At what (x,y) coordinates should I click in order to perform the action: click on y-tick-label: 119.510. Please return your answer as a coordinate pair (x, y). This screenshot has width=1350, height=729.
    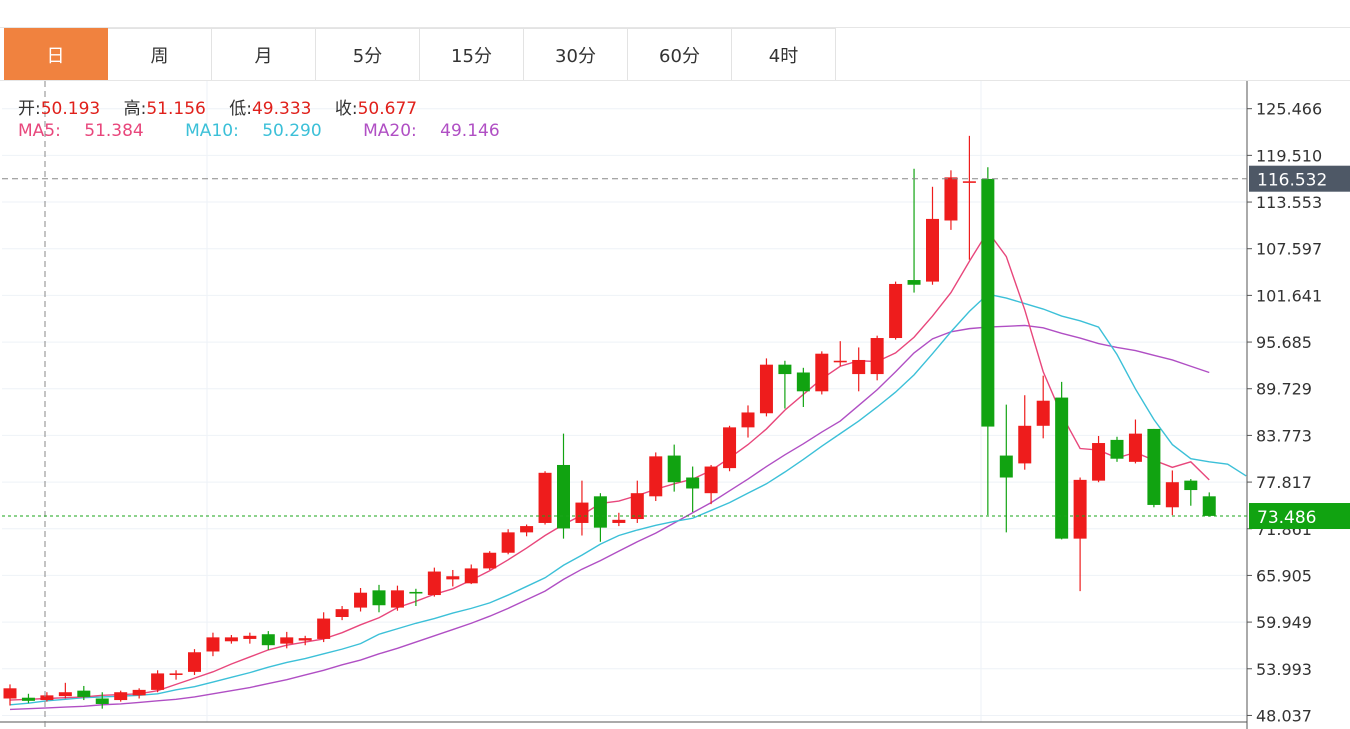
    Looking at the image, I should click on (1289, 155).